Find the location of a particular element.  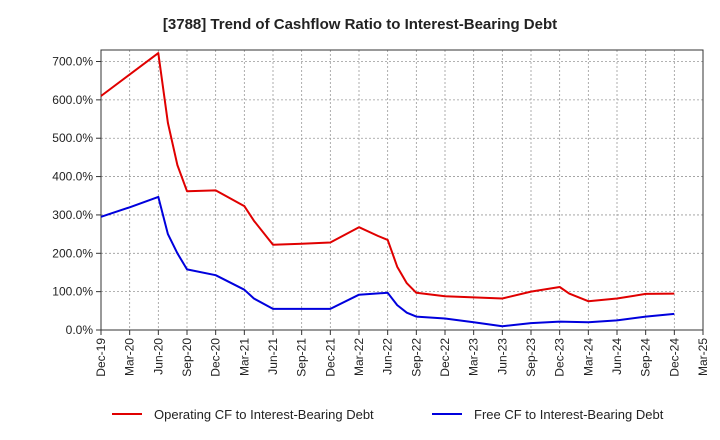

x-tick-label: Dec-20 is located at coordinates (216, 357).